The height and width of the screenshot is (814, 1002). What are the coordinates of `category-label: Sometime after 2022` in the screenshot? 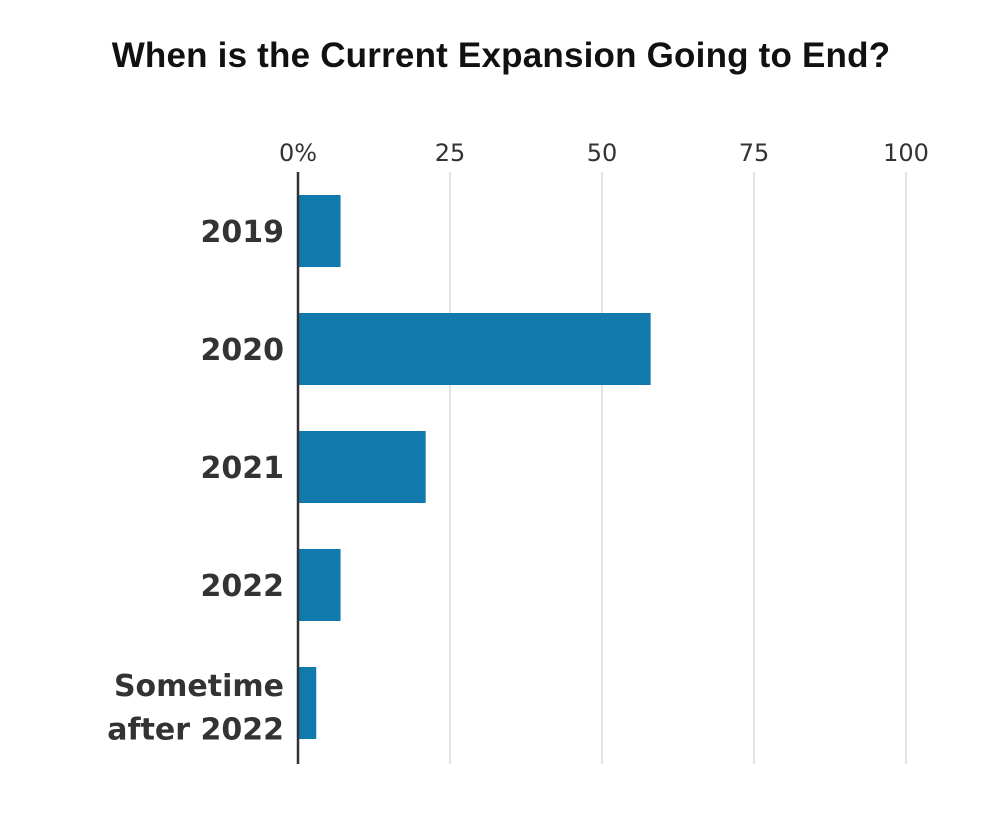 It's located at (195, 708).